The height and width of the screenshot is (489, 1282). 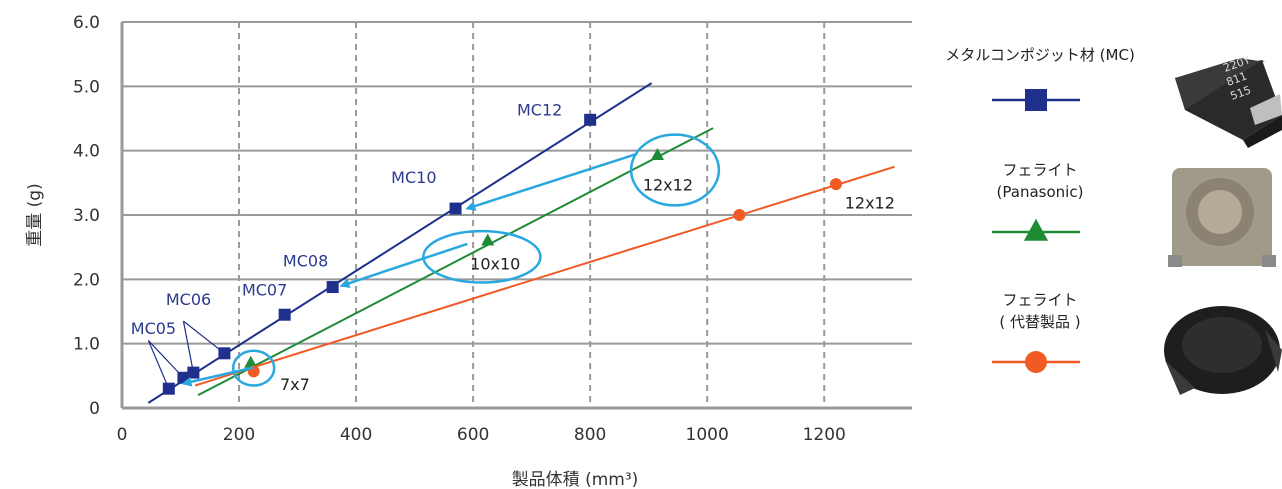 What do you see at coordinates (473, 435) in the screenshot?
I see `x-tick-label: 600` at bounding box center [473, 435].